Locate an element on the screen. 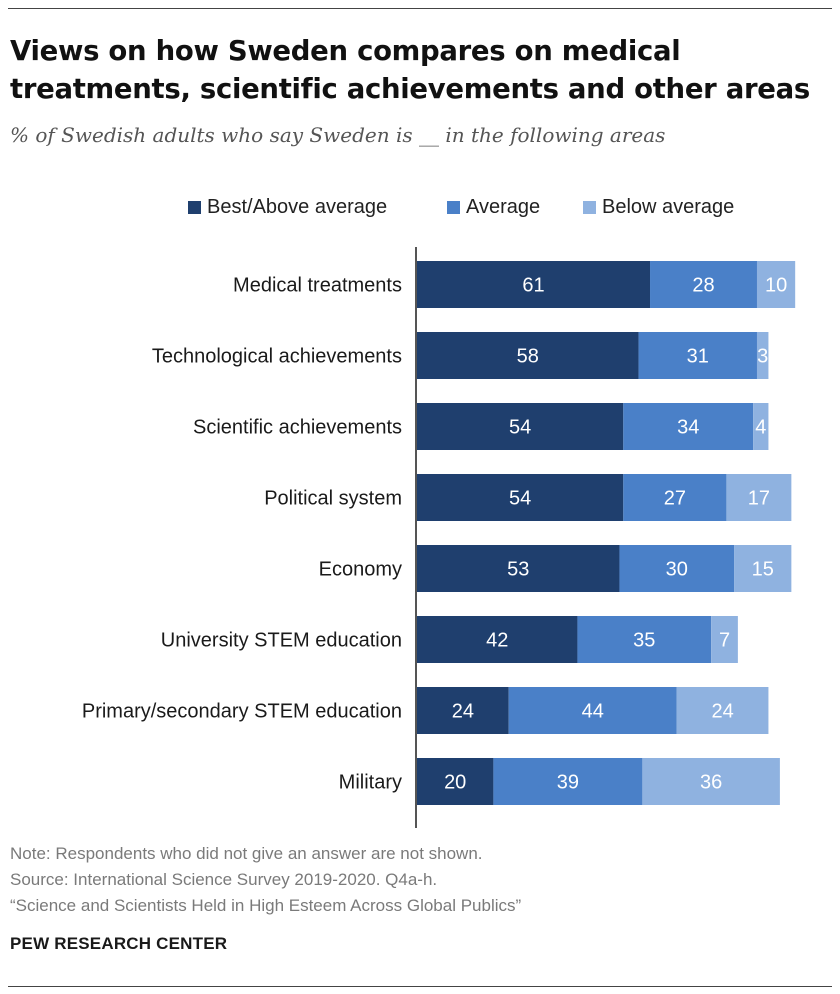 This screenshot has height=994, width=840. chart-legend: Best/Above average Average Below average is located at coordinates (420, 209).